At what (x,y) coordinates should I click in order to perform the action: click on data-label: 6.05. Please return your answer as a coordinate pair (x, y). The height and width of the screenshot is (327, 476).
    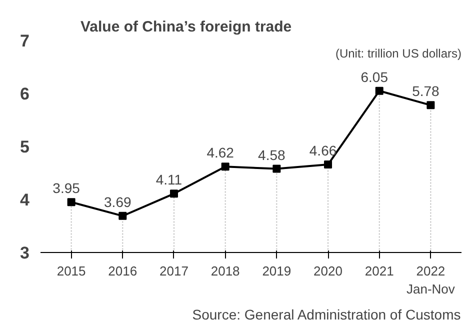
    Looking at the image, I should click on (374, 76).